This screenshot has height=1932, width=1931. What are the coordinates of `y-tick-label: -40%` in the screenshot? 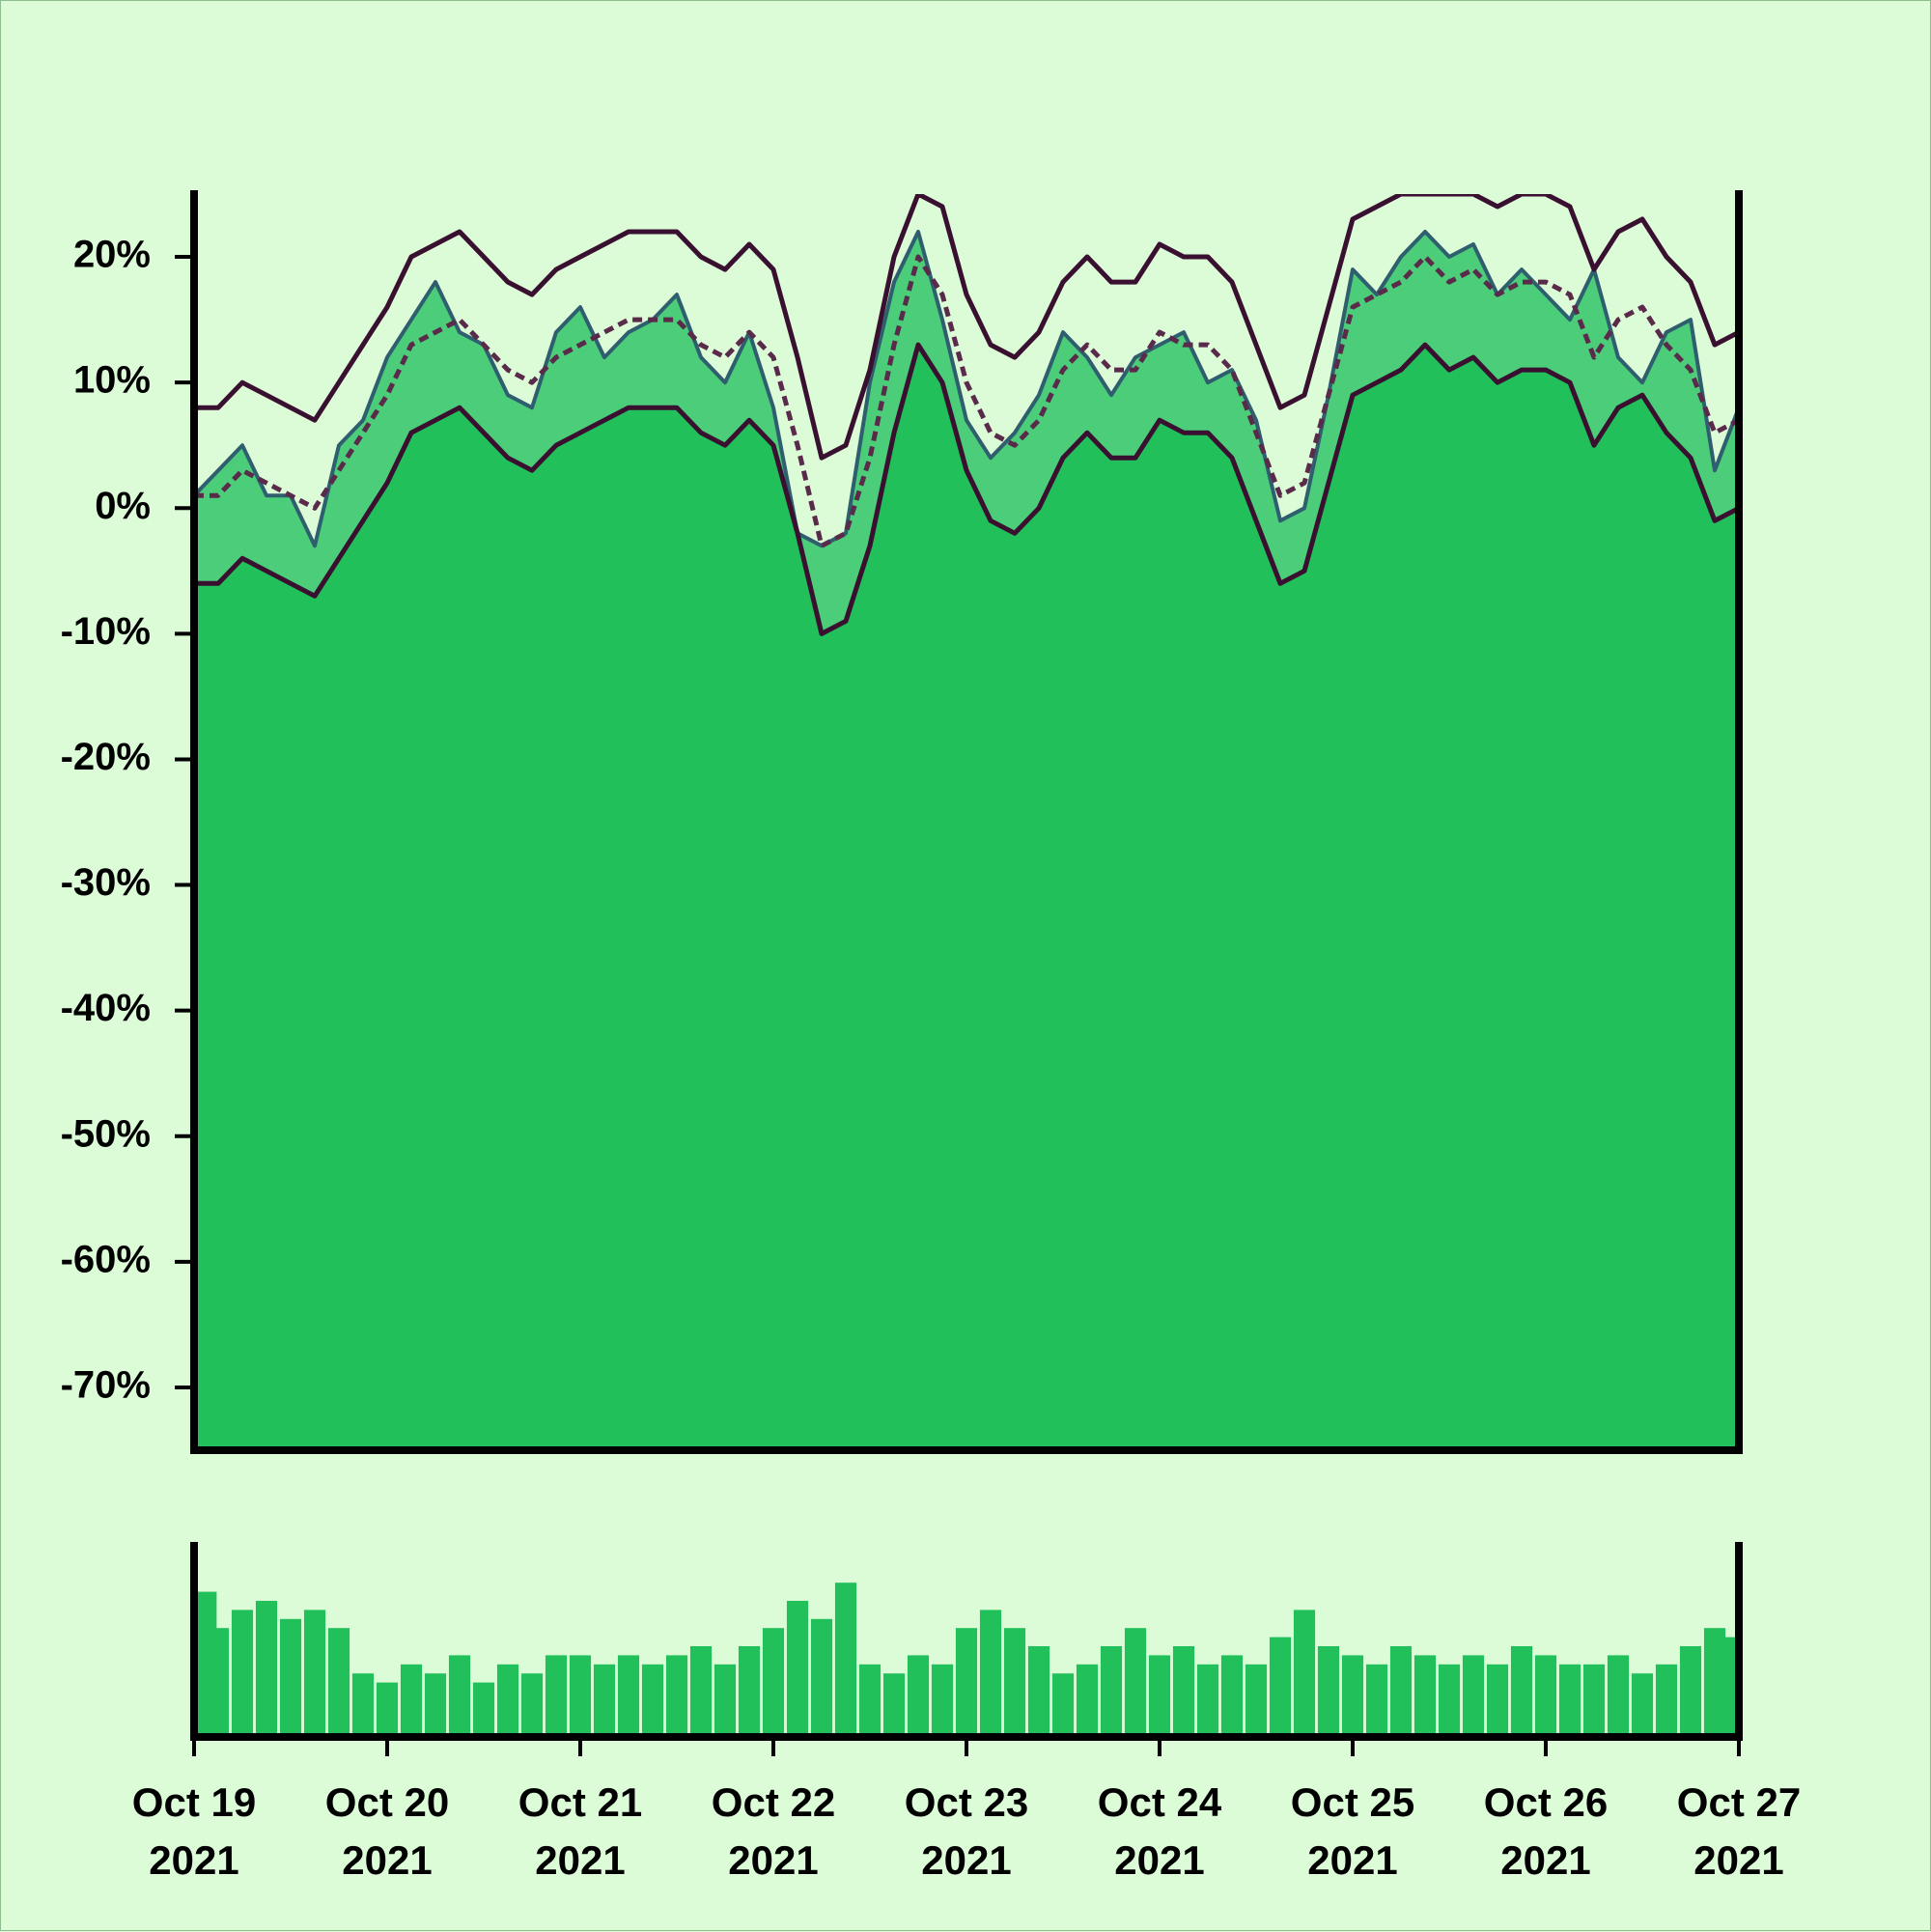 It's located at (106, 1008).